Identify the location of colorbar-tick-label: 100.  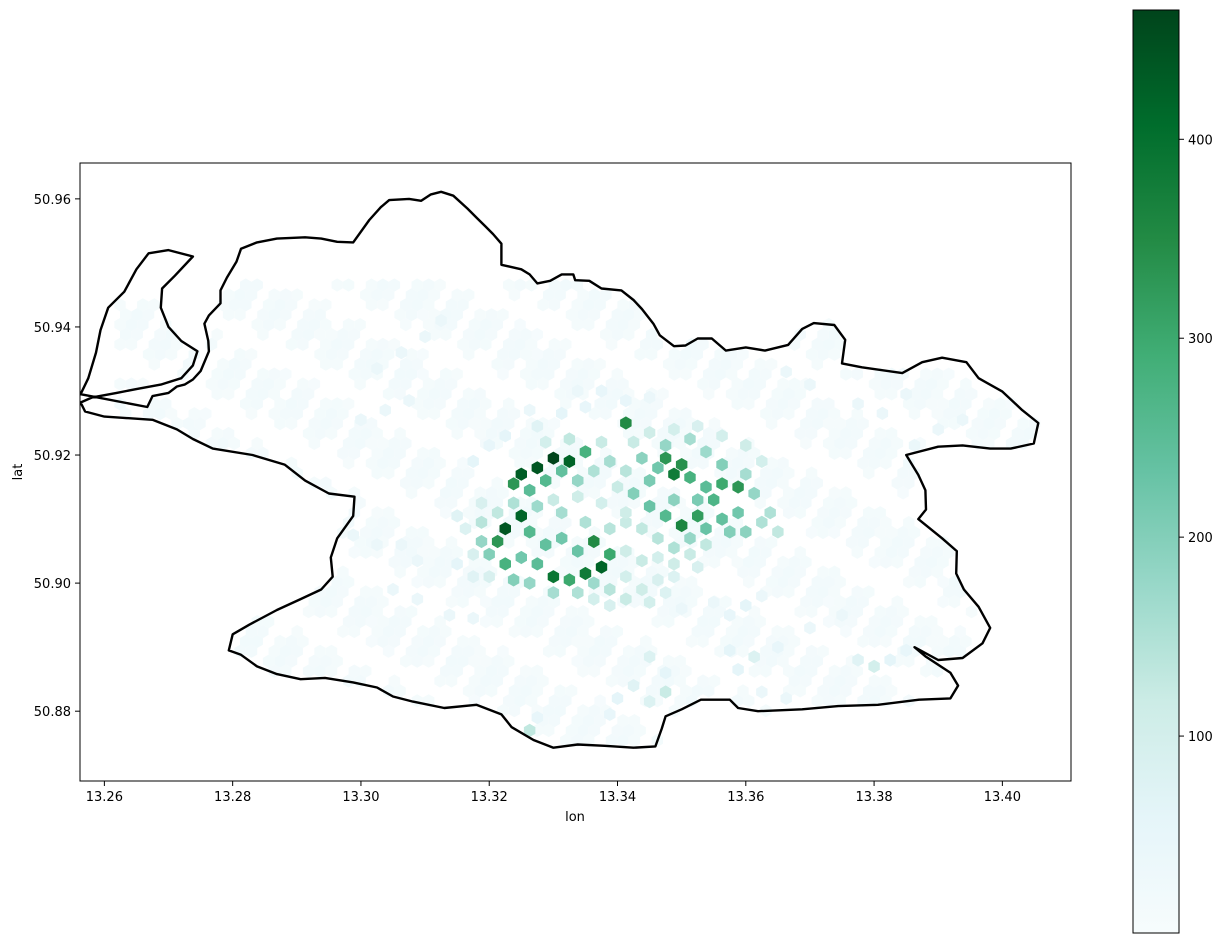
(1200, 737).